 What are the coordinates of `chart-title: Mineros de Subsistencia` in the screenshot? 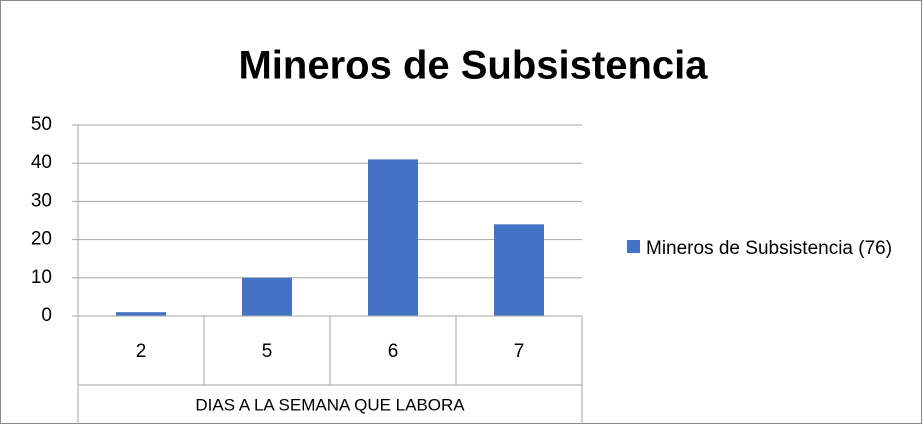 It's located at (473, 66).